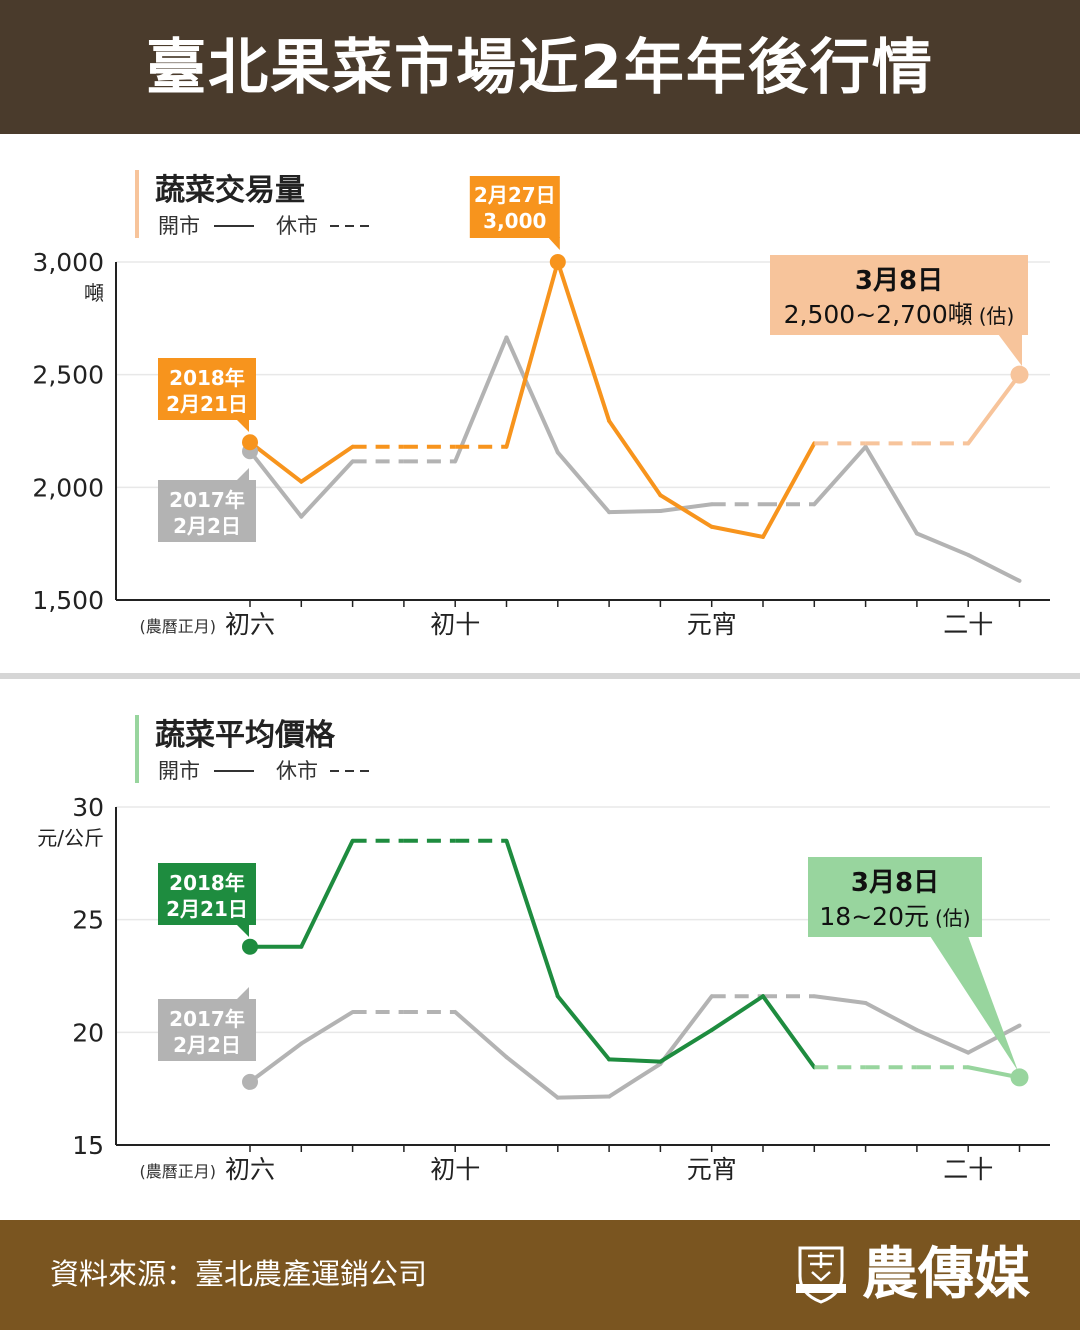 This screenshot has width=1080, height=1330. Describe the element at coordinates (540, 676) in the screenshot. I see `section-divider` at that location.